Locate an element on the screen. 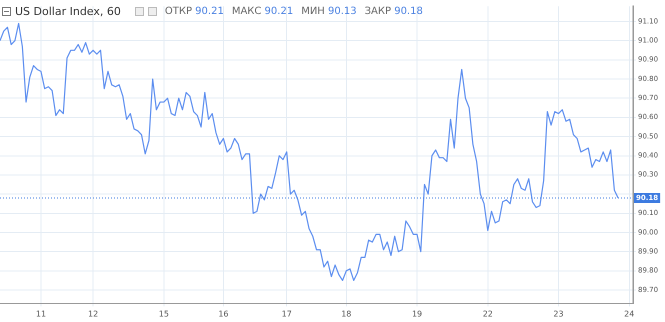  annotation: МАКС 90.21 is located at coordinates (263, 11).